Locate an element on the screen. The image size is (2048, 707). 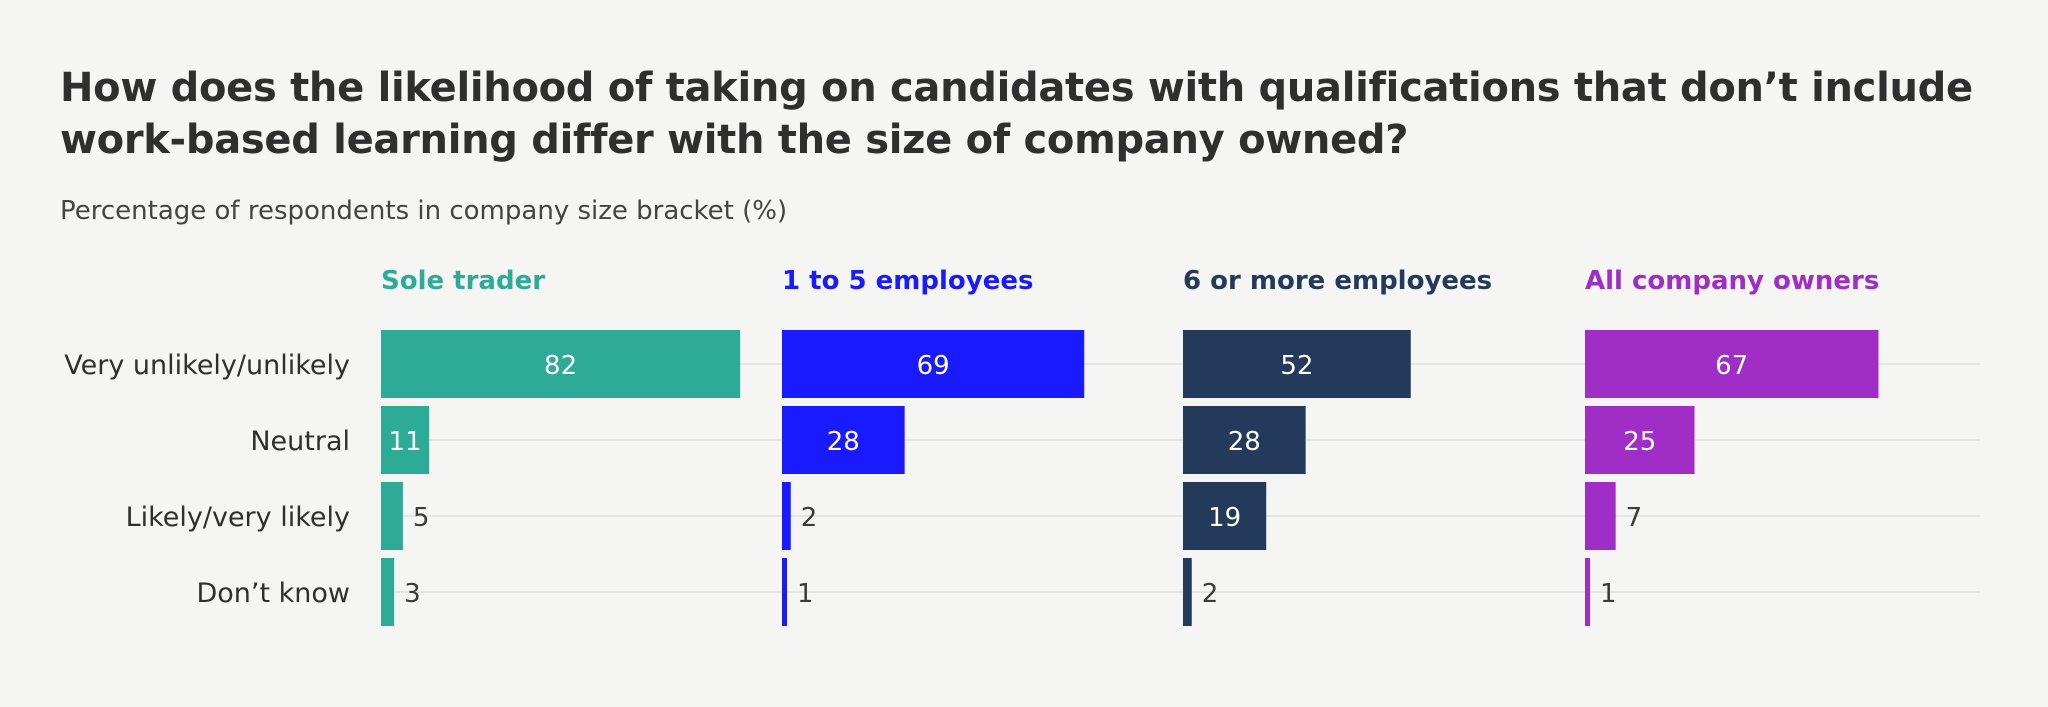
series-label: 6 or more employees is located at coordinates (1337, 281).